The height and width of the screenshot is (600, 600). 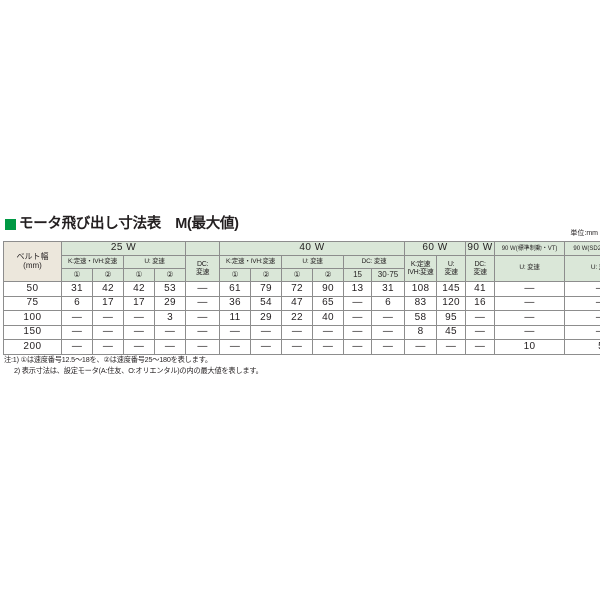 I want to click on row-label-belt-width: 150, so click(x=32, y=332).